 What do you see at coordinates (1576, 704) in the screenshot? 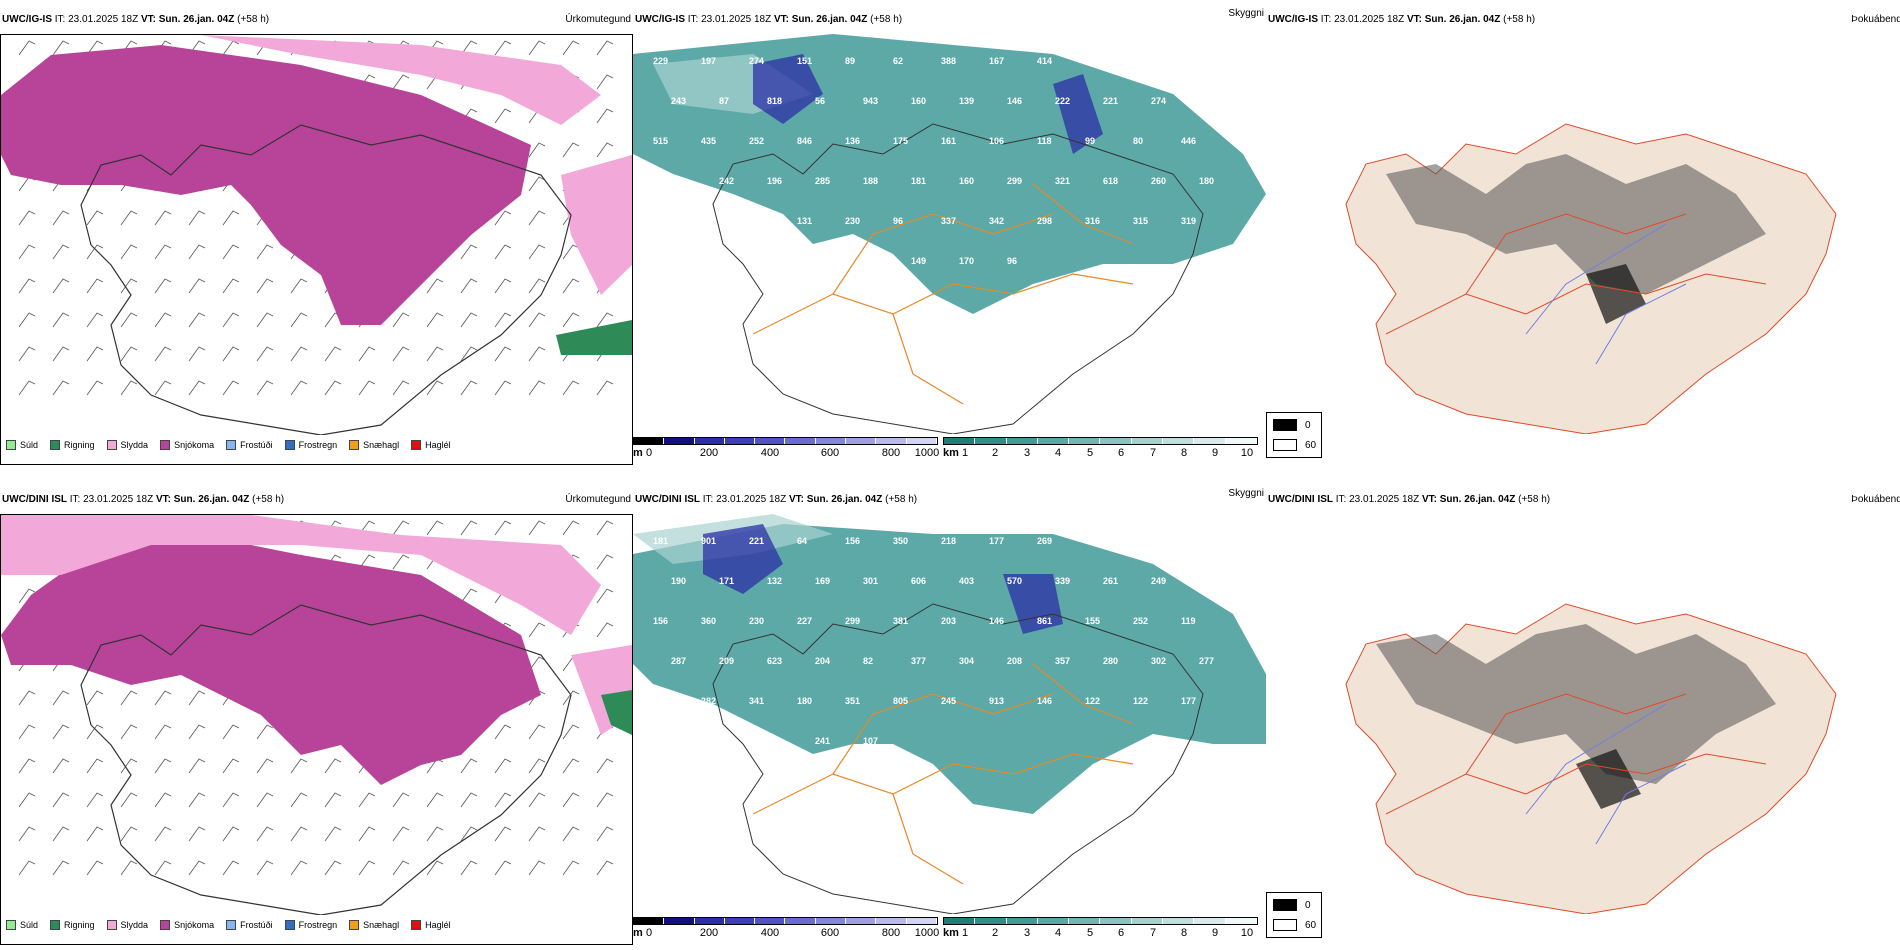
I see `fog-index-shading` at bounding box center [1576, 704].